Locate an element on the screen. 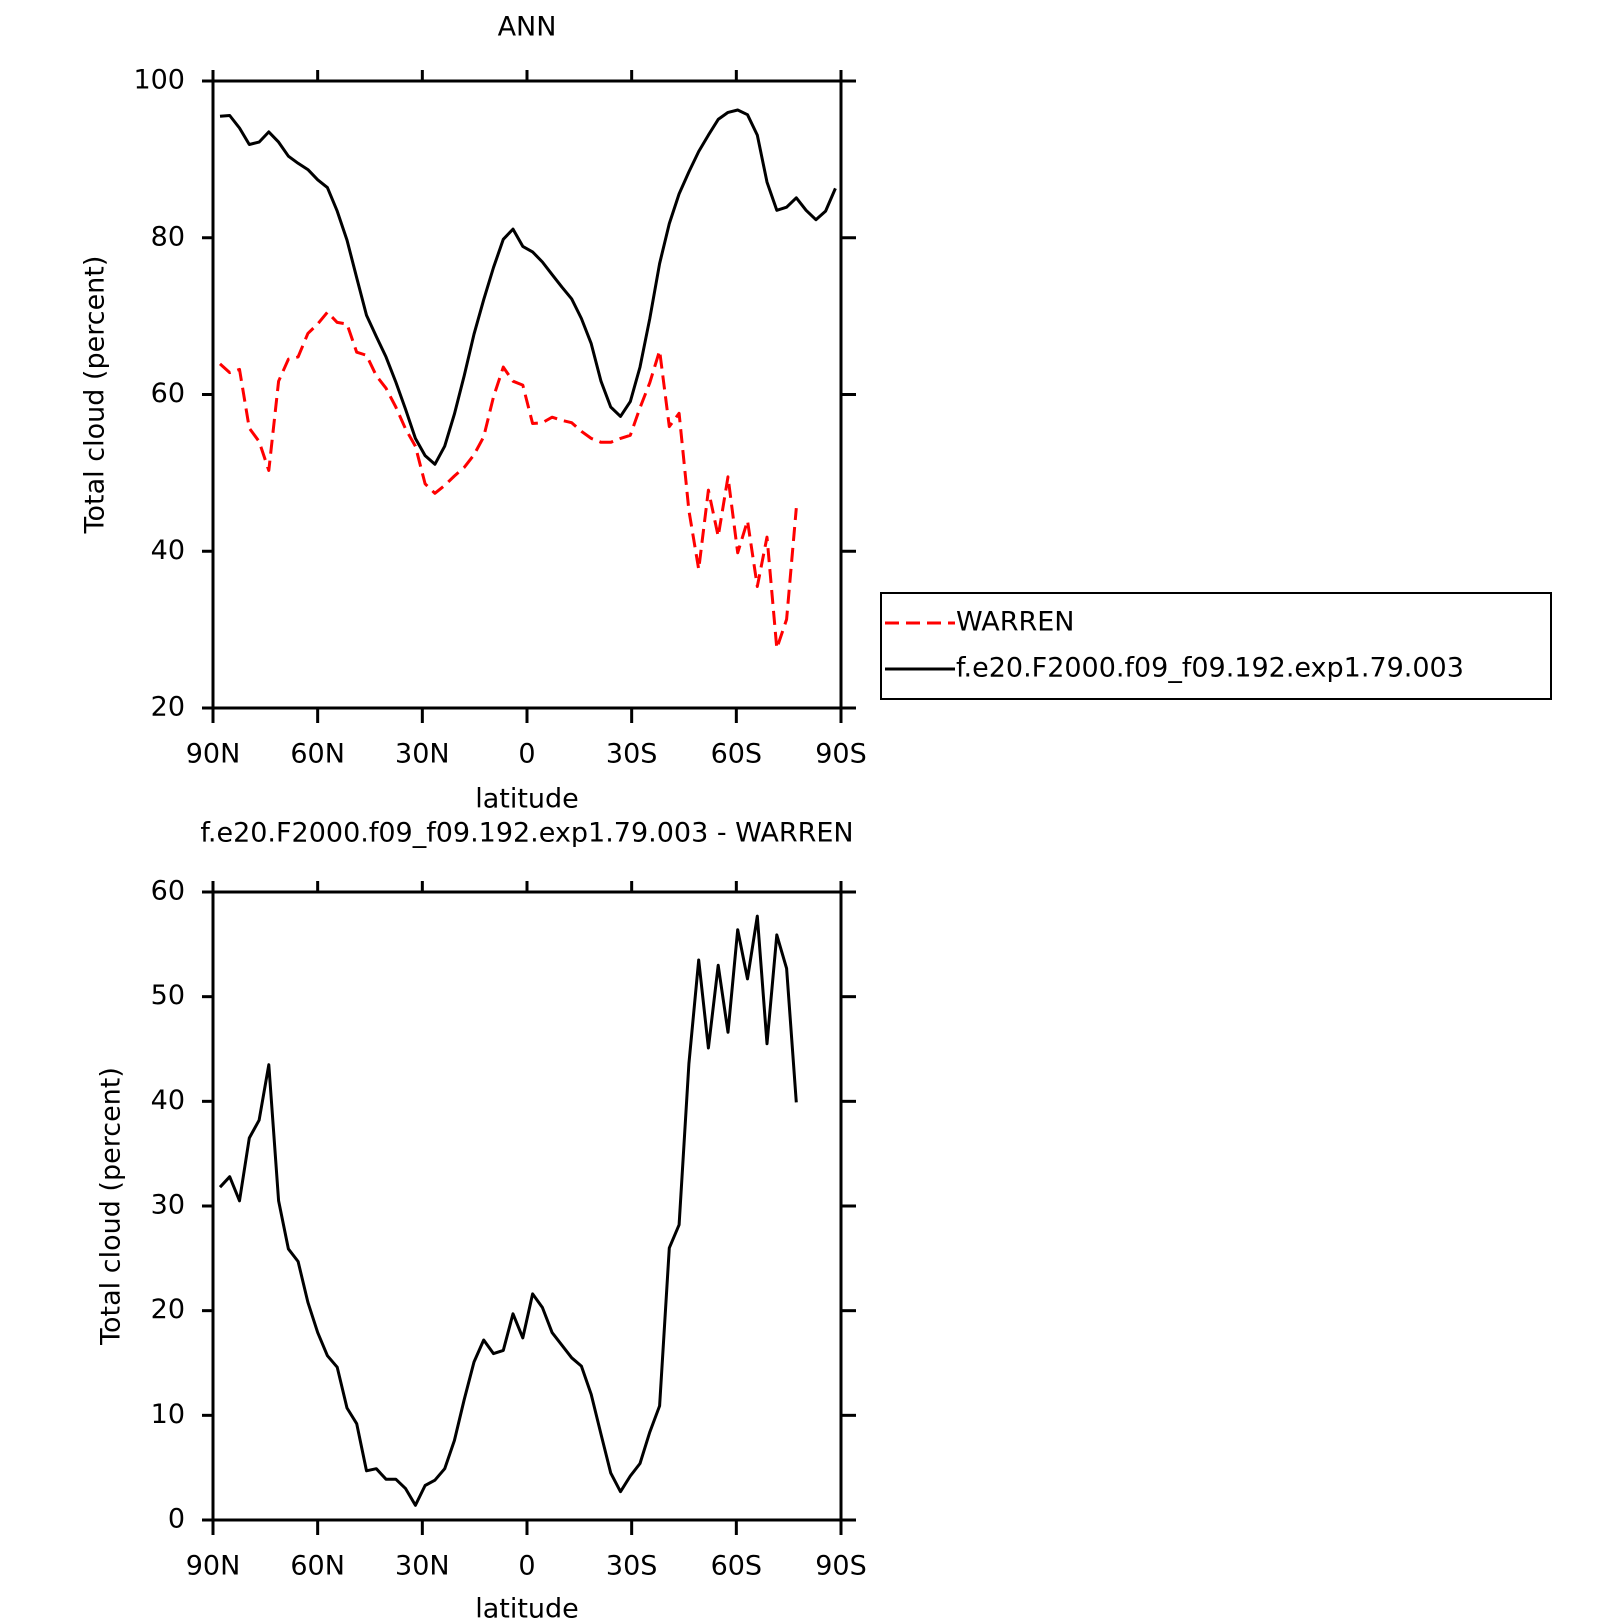 The width and height of the screenshot is (1624, 1624). y-tick-label: 80 is located at coordinates (168, 236).